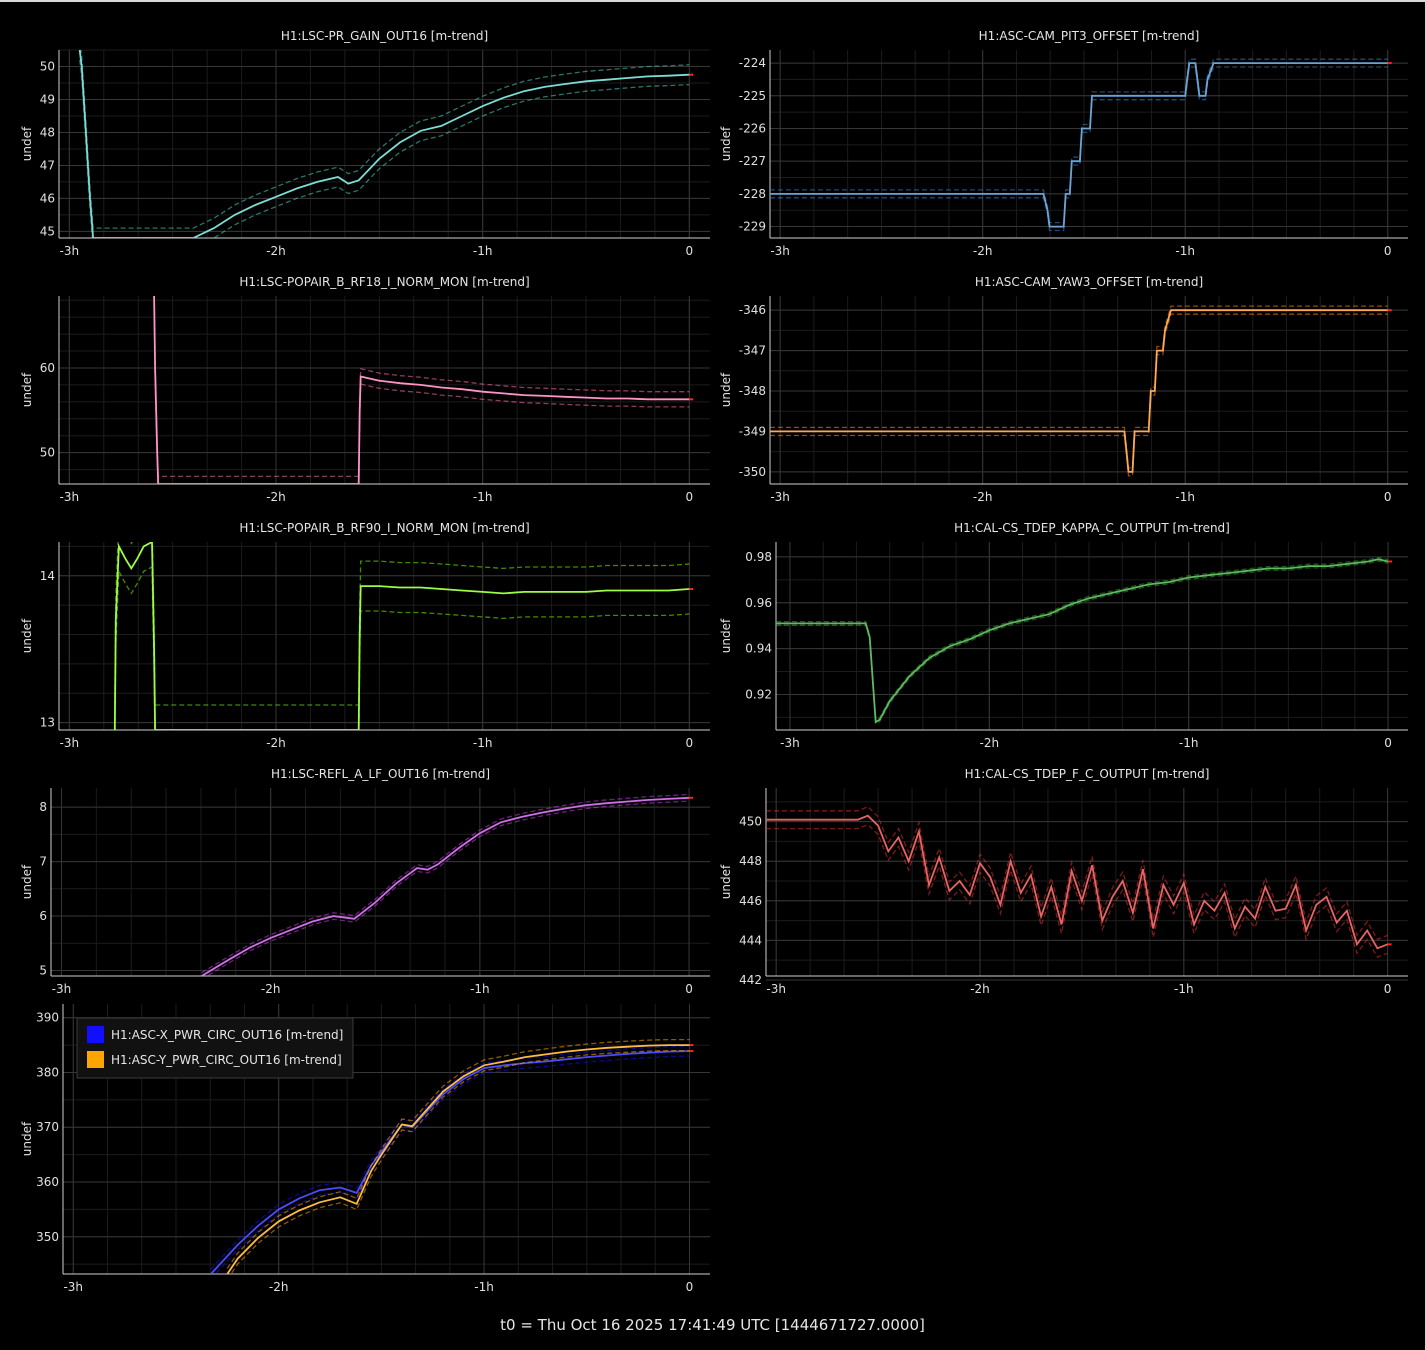  Describe the element at coordinates (47, 165) in the screenshot. I see `y-tick-label: 47` at that location.